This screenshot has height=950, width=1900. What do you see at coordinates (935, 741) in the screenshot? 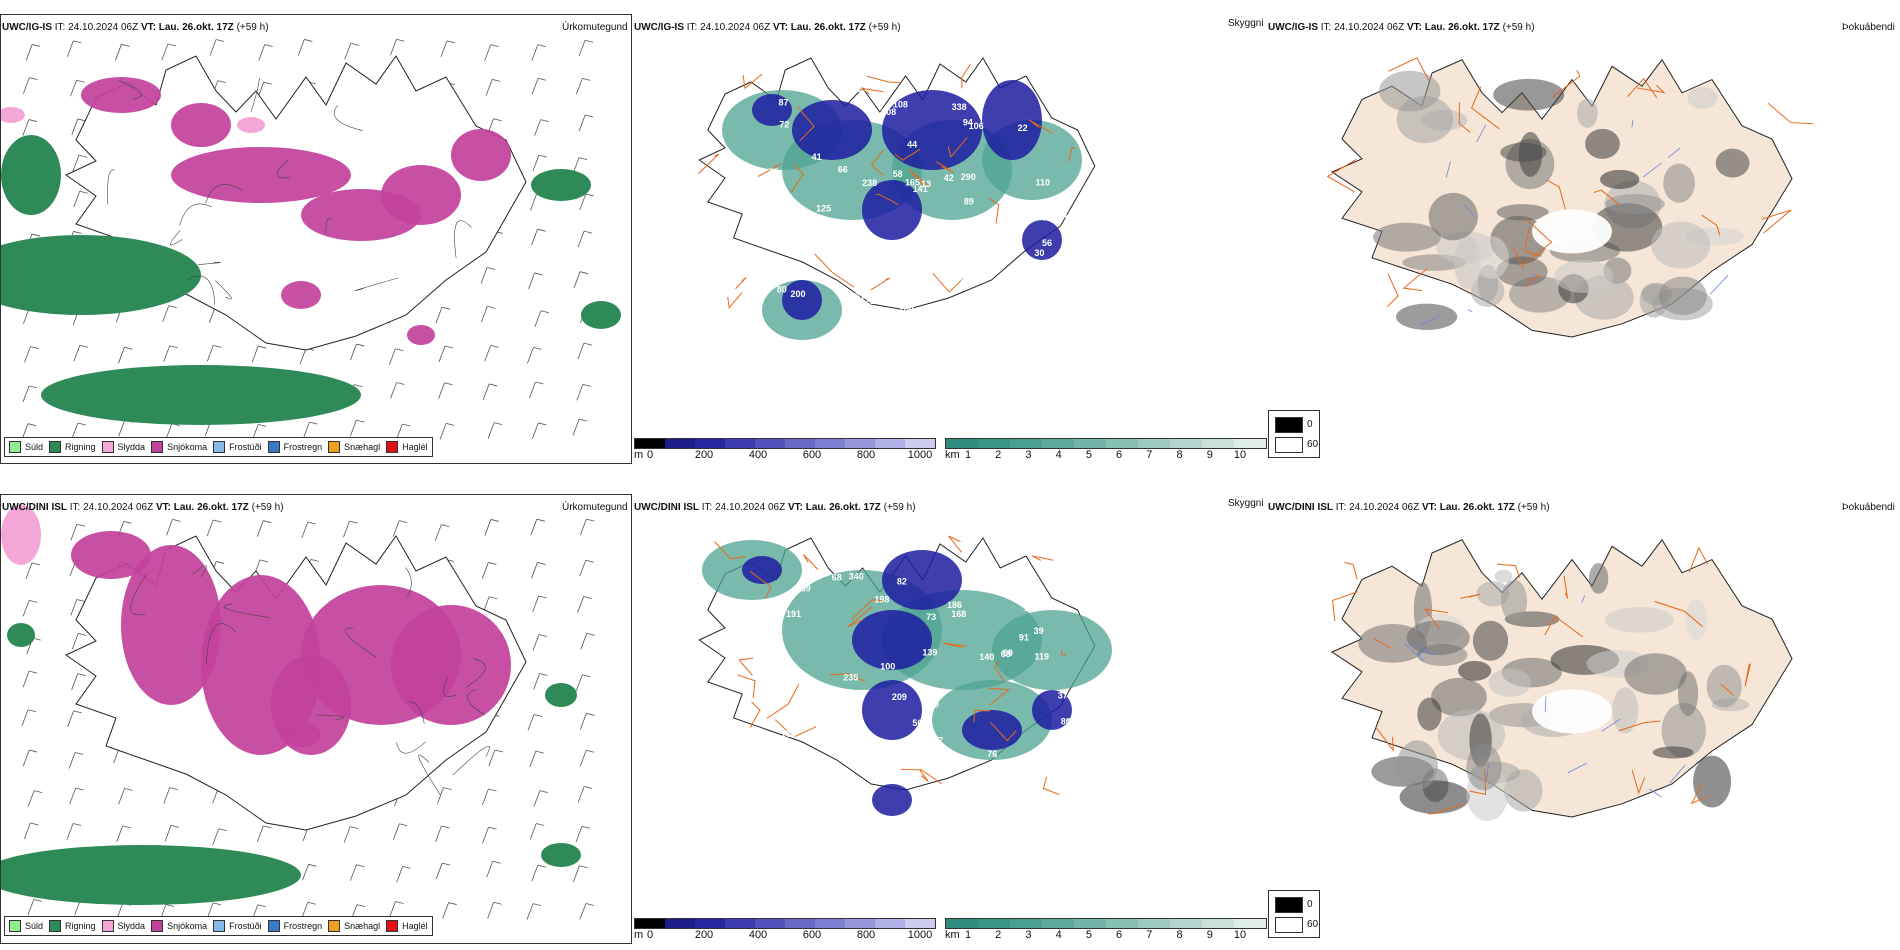
I see `ceiling-value-label: 207` at bounding box center [935, 741].